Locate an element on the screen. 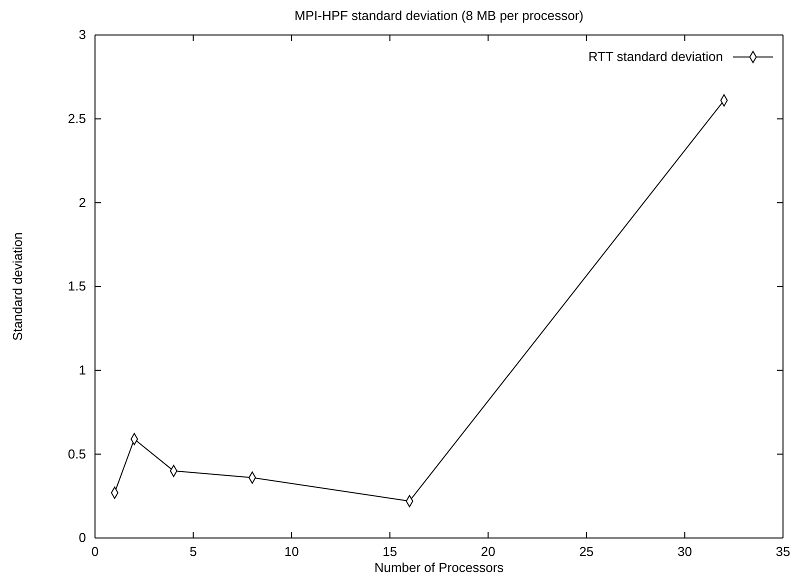 The width and height of the screenshot is (791, 576). y-tick-label: 2.5 is located at coordinates (77, 118).